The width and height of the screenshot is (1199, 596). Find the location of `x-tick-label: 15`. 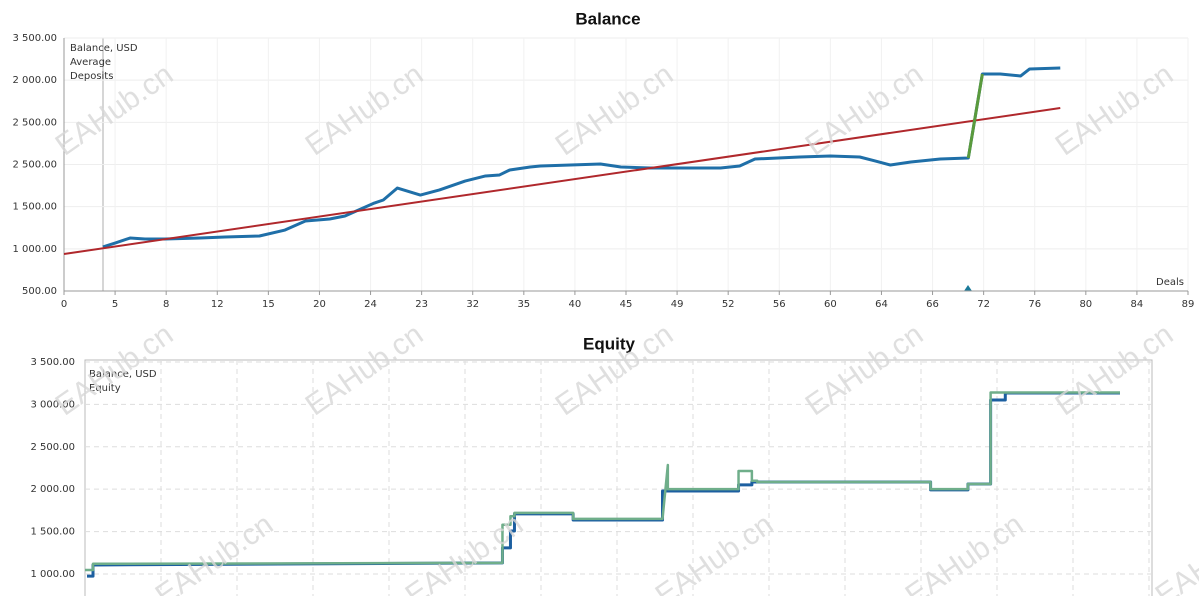

x-tick-label: 15 is located at coordinates (268, 304).